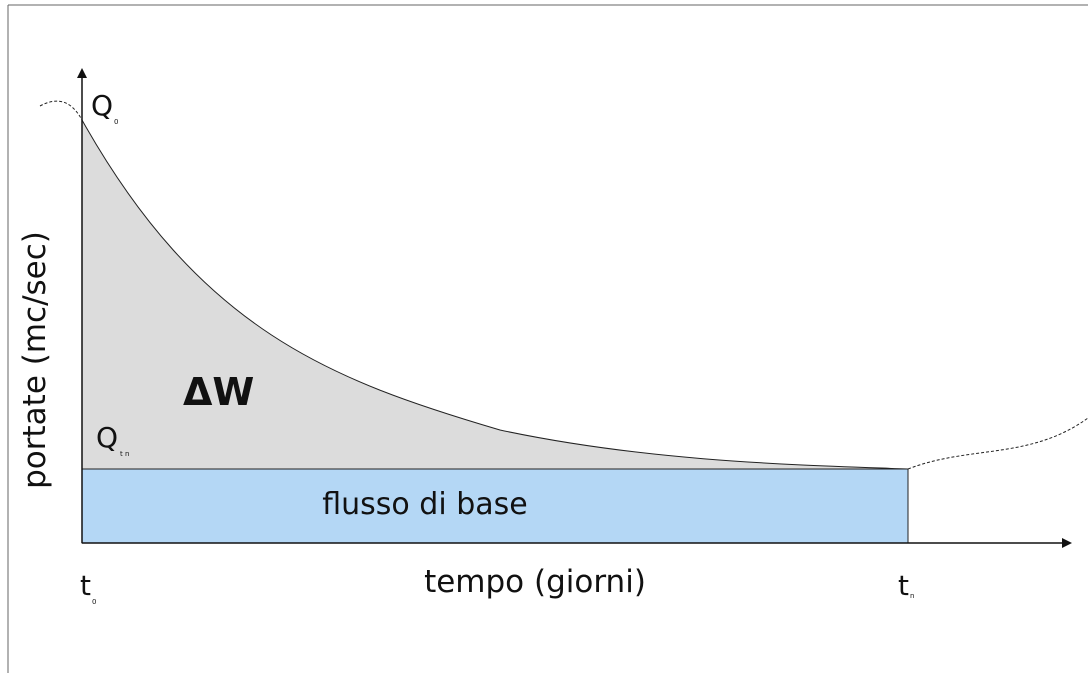 Image resolution: width=1088 pixels, height=673 pixels. What do you see at coordinates (102, 105) in the screenshot?
I see `q-start-symbol: Q` at bounding box center [102, 105].